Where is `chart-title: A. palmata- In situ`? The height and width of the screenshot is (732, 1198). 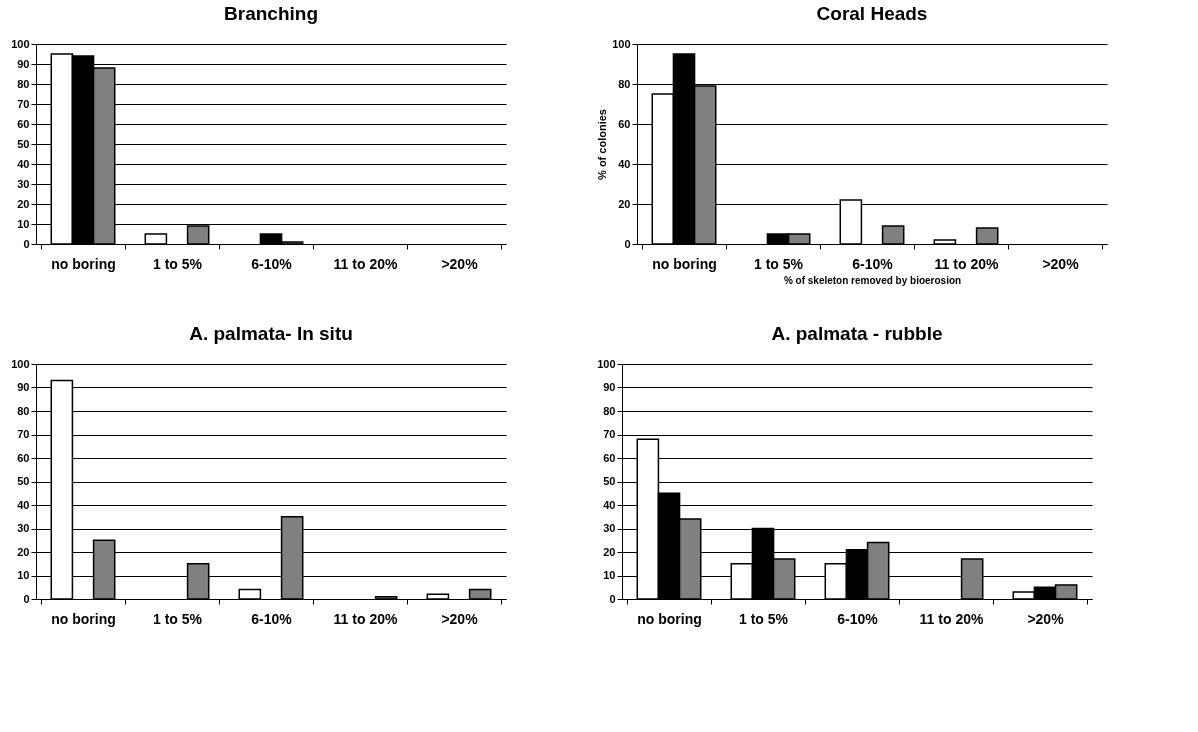 chart-title: A. palmata- In situ is located at coordinates (271, 333).